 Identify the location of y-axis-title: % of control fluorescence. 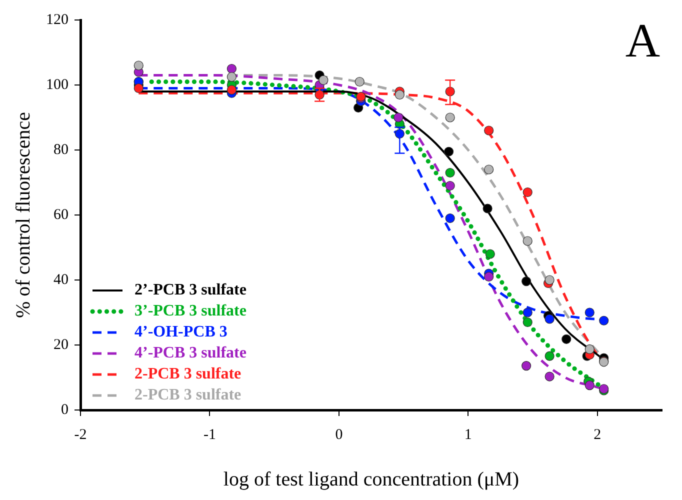
(23, 215).